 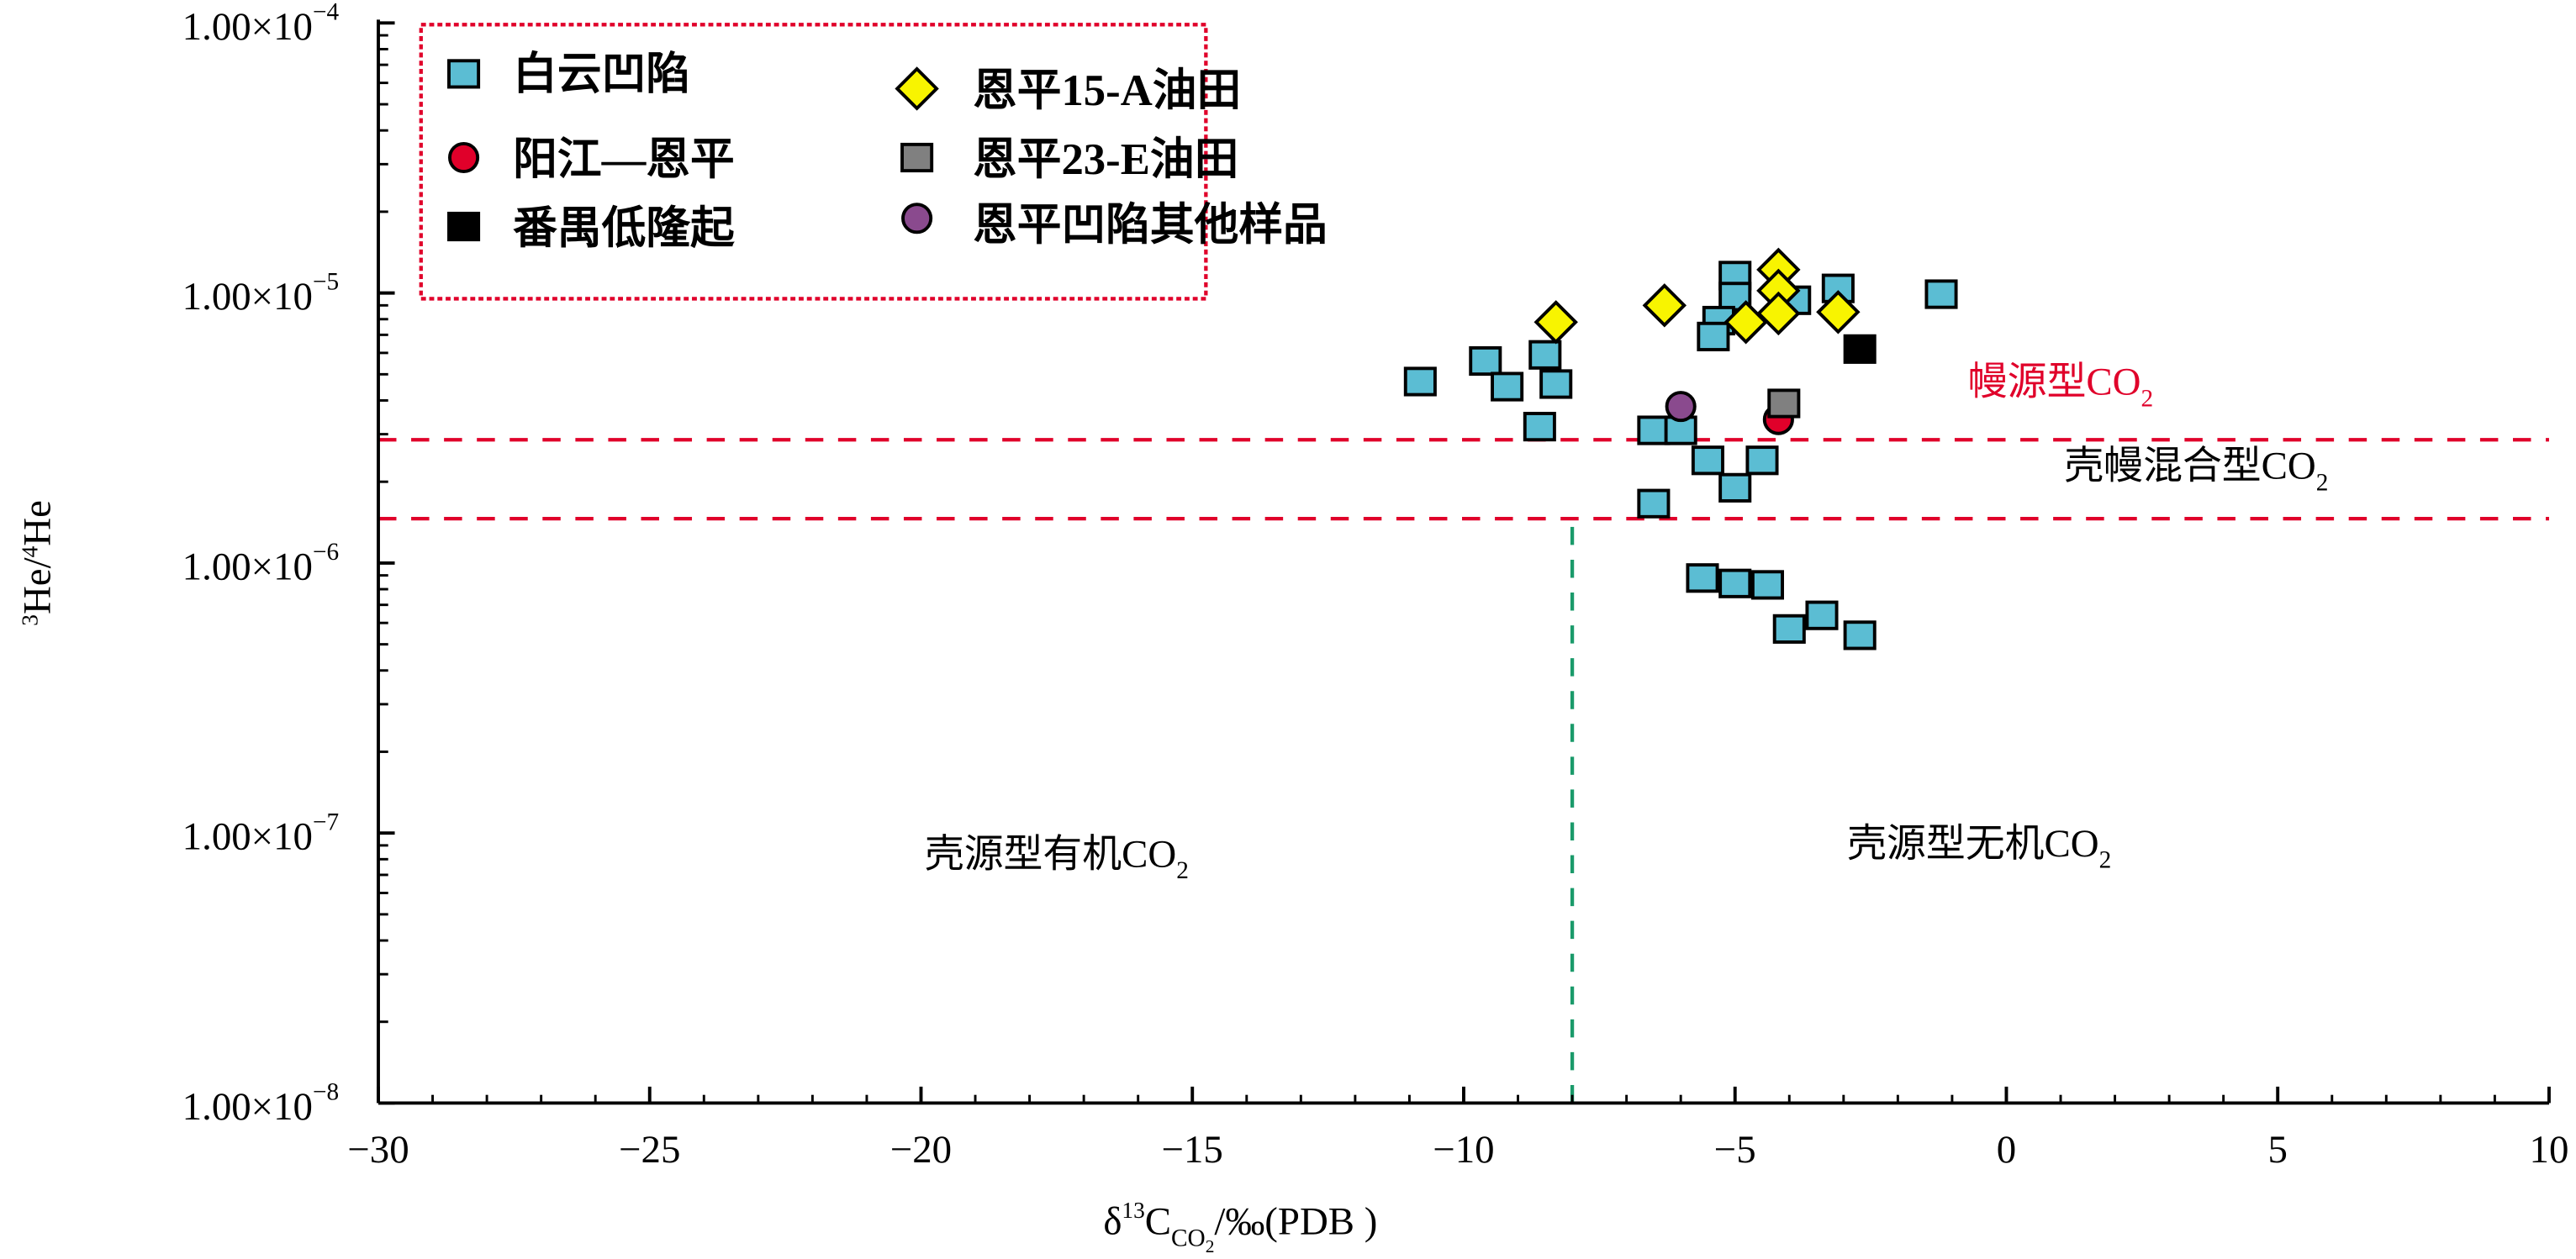 I want to click on legend-label: 阳江—恩平, so click(x=624, y=159).